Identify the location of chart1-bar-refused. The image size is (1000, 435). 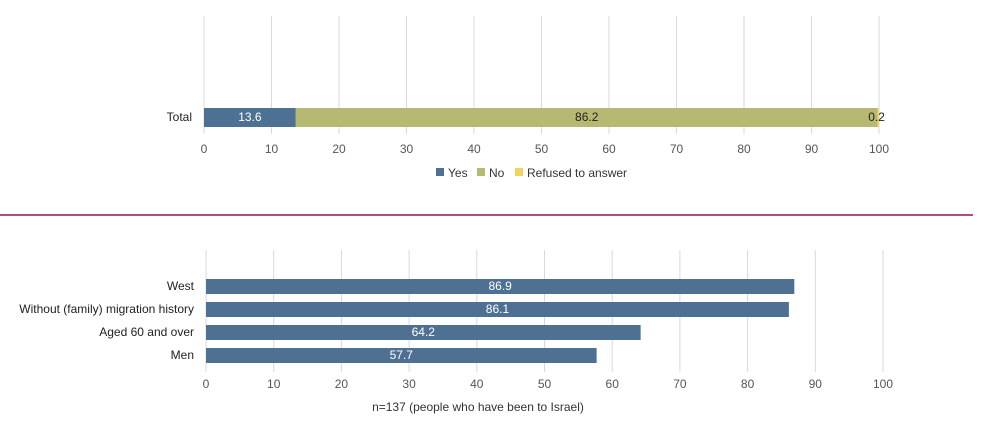
(878, 117).